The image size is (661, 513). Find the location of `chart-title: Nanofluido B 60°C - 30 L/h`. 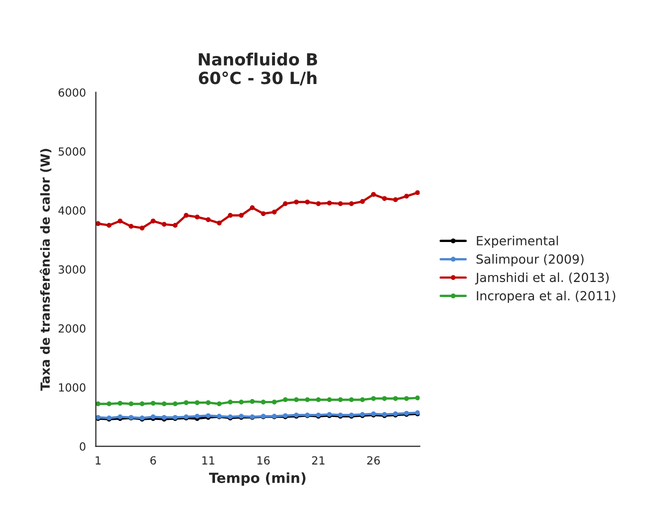

chart-title: Nanofluido B 60°C - 30 L/h is located at coordinates (258, 69).